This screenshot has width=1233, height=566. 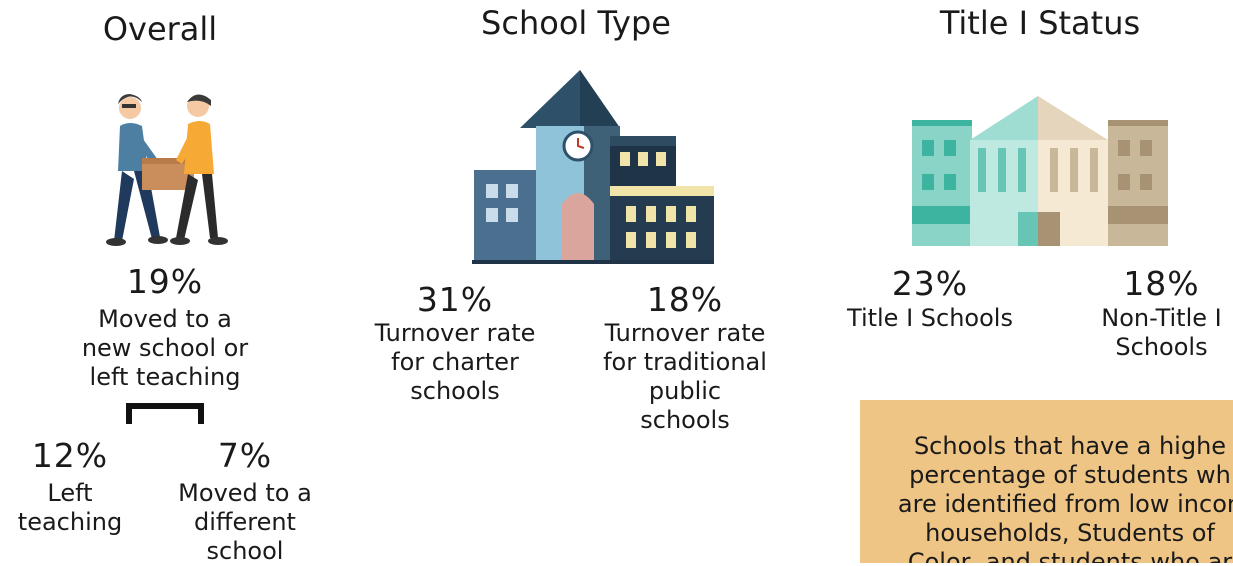 I want to click on overall-right-desc: Moved to a different school, so click(x=245, y=522).